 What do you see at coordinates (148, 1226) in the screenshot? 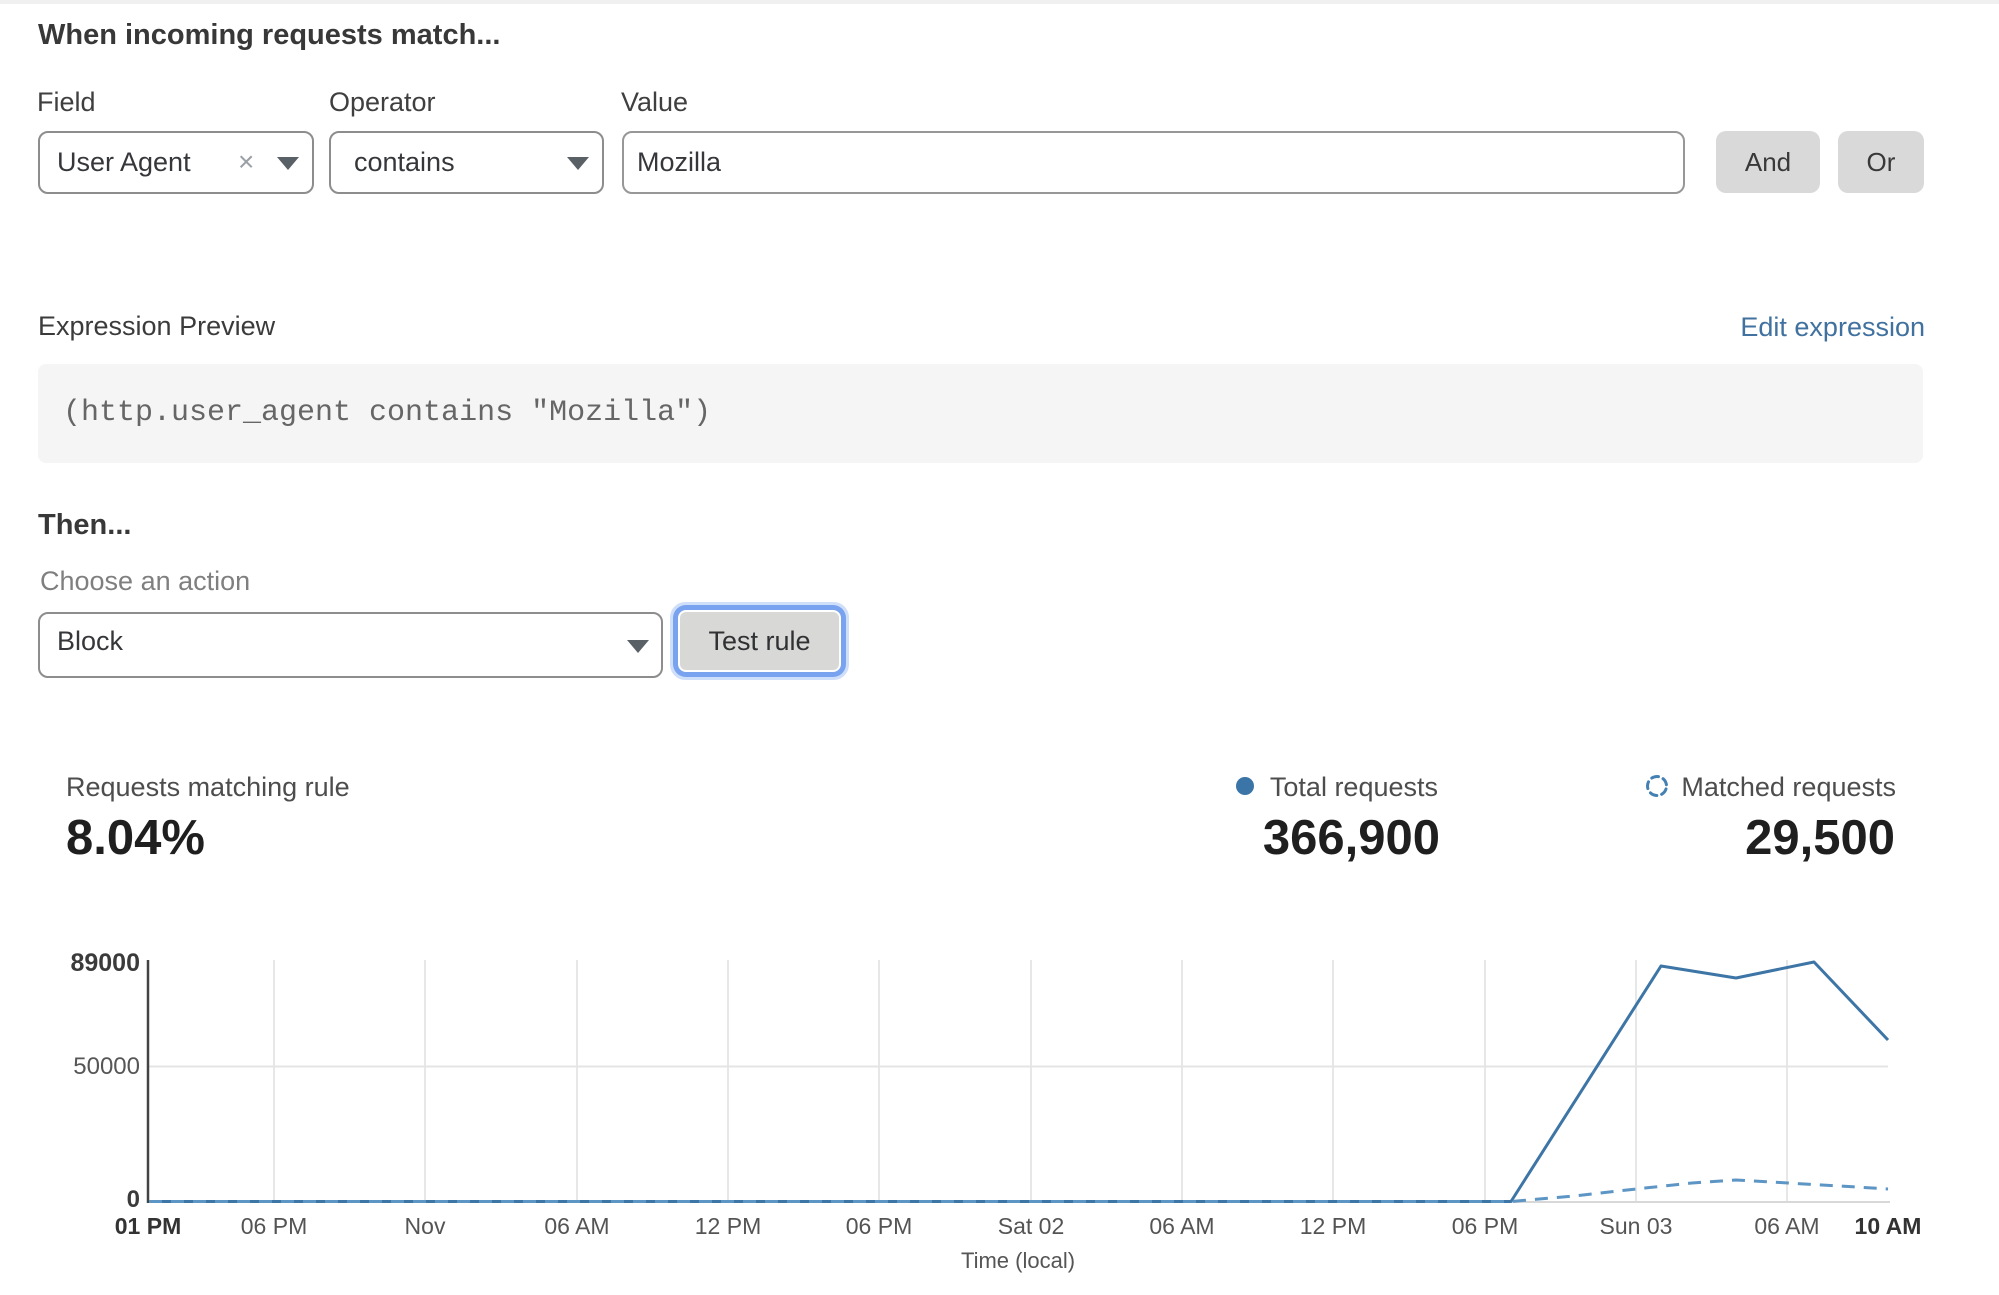
I see `svg-text: 01 PM` at bounding box center [148, 1226].